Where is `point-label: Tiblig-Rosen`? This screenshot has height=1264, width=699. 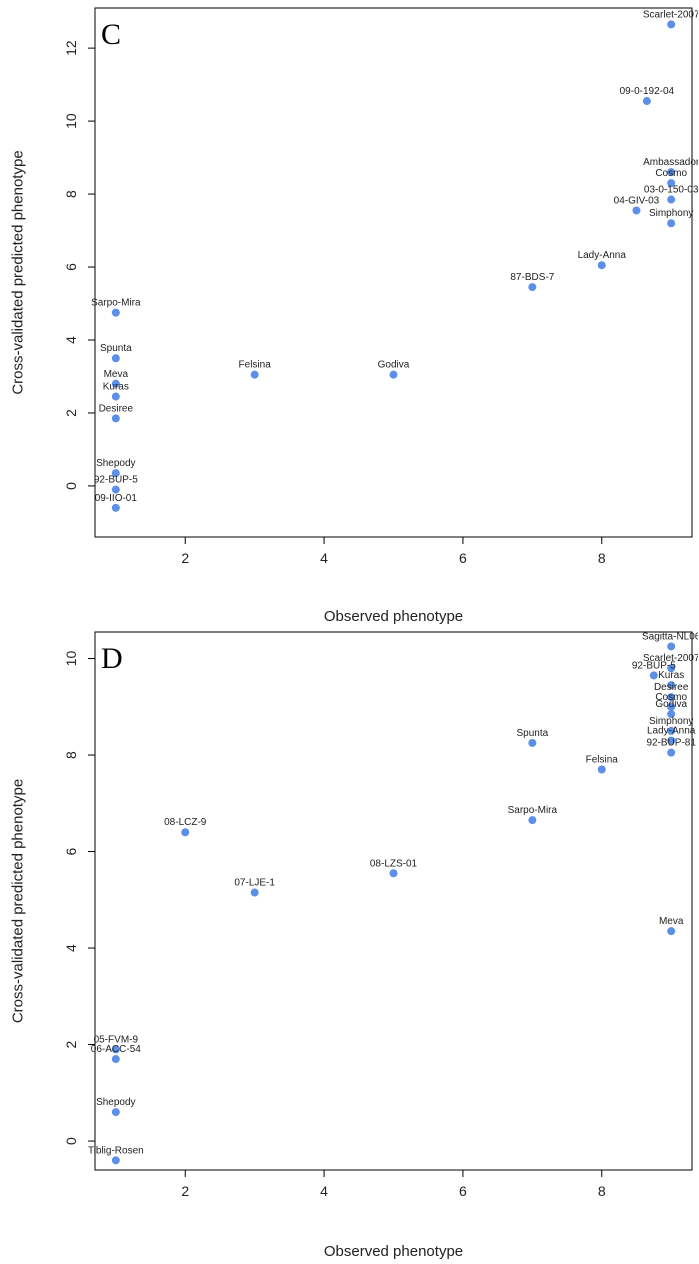 point-label: Tiblig-Rosen is located at coordinates (116, 1150).